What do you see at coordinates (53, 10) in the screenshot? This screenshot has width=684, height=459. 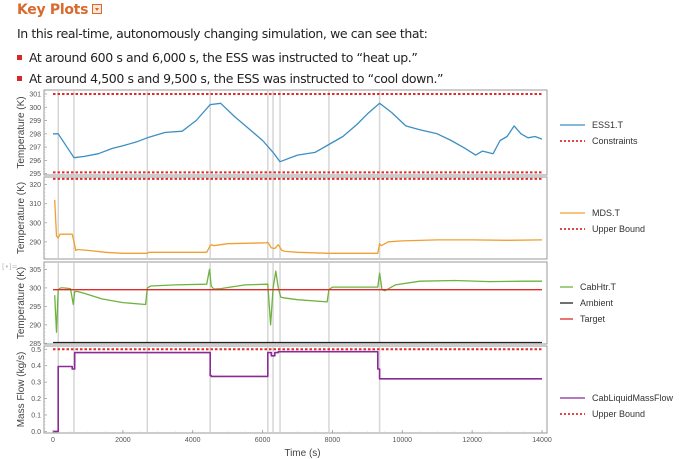 I see `section-title: Key Plots` at bounding box center [53, 10].